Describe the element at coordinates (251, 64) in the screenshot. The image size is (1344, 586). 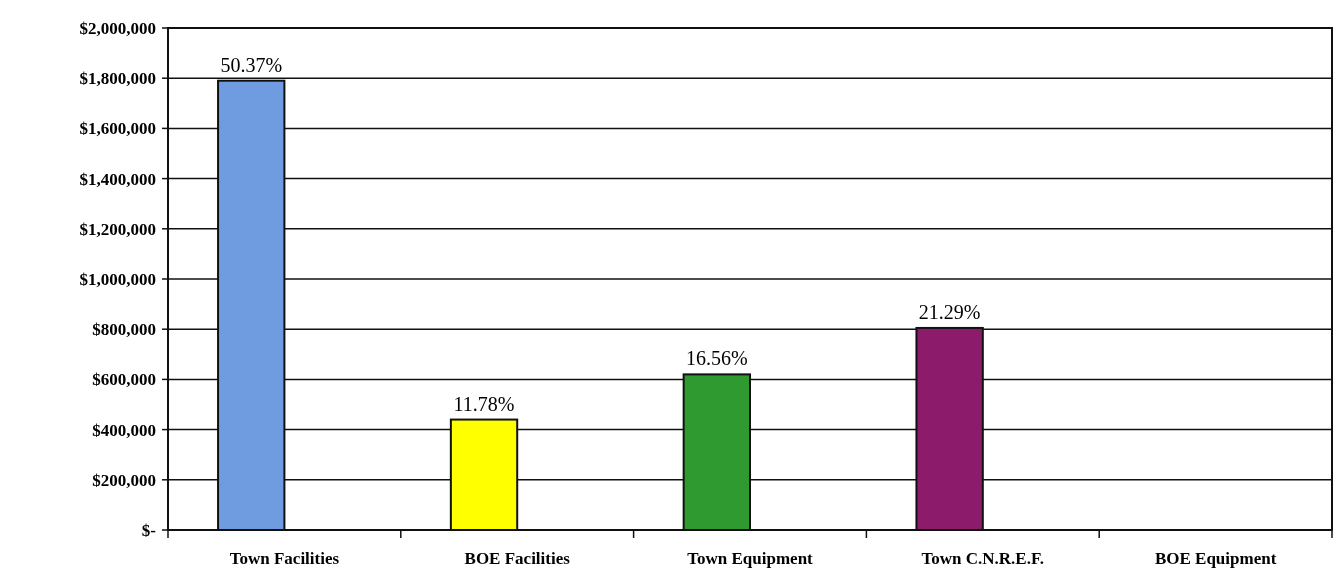
I see `annotation: 50.37%` at that location.